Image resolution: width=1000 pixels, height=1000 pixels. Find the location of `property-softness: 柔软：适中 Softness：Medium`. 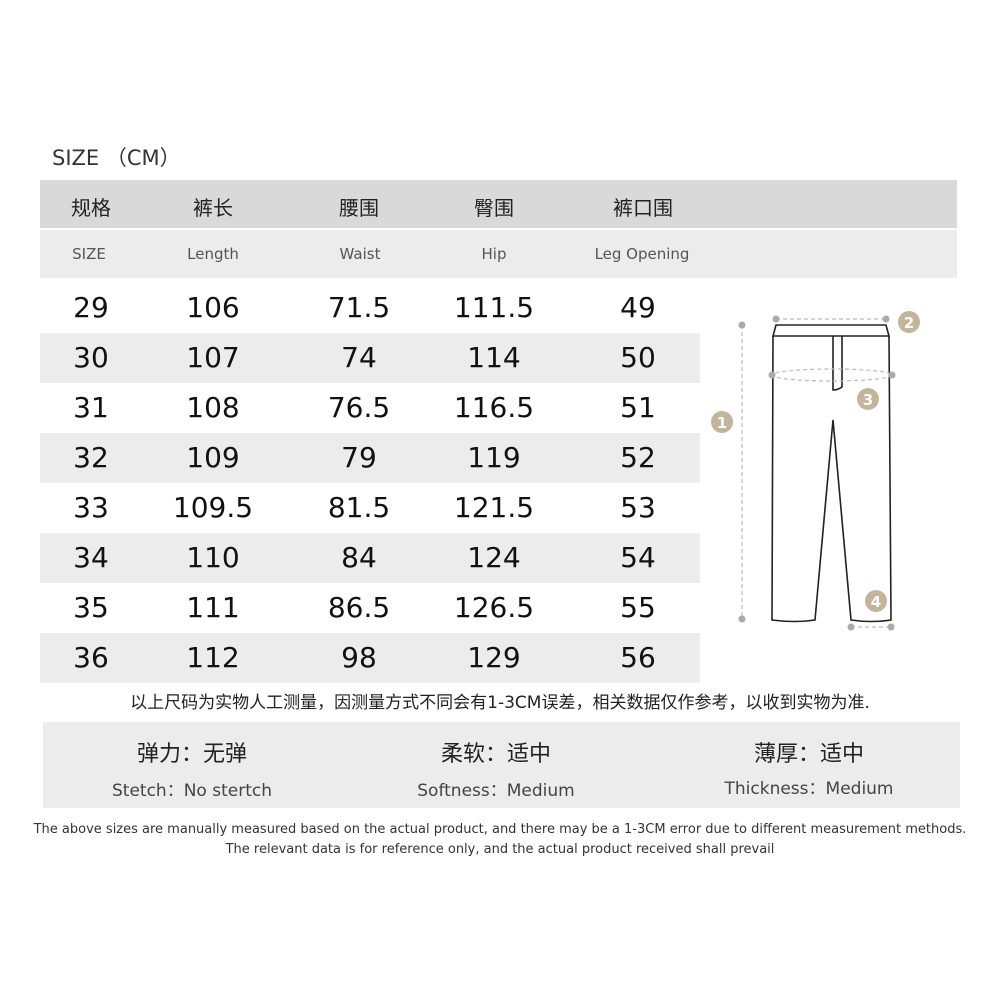

property-softness: 柔软：适中 Softness：Medium is located at coordinates (496, 761).